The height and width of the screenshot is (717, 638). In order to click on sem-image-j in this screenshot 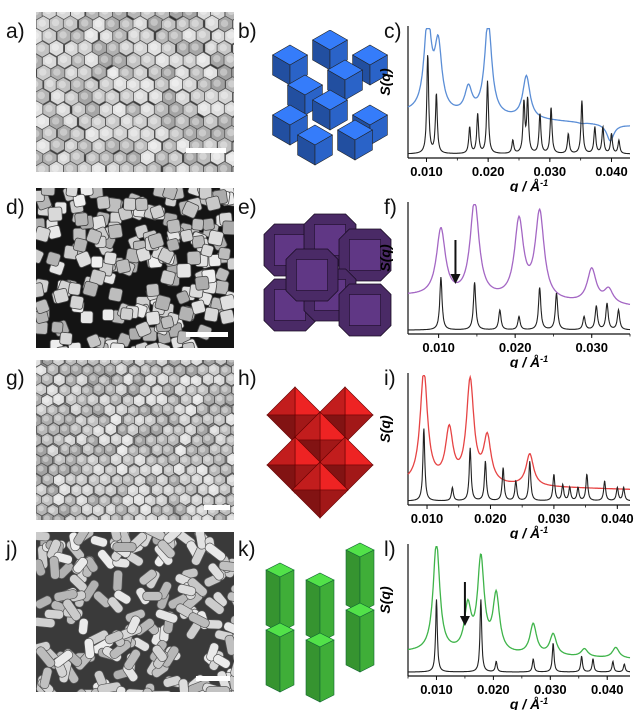, I will do `click(135, 612)`.